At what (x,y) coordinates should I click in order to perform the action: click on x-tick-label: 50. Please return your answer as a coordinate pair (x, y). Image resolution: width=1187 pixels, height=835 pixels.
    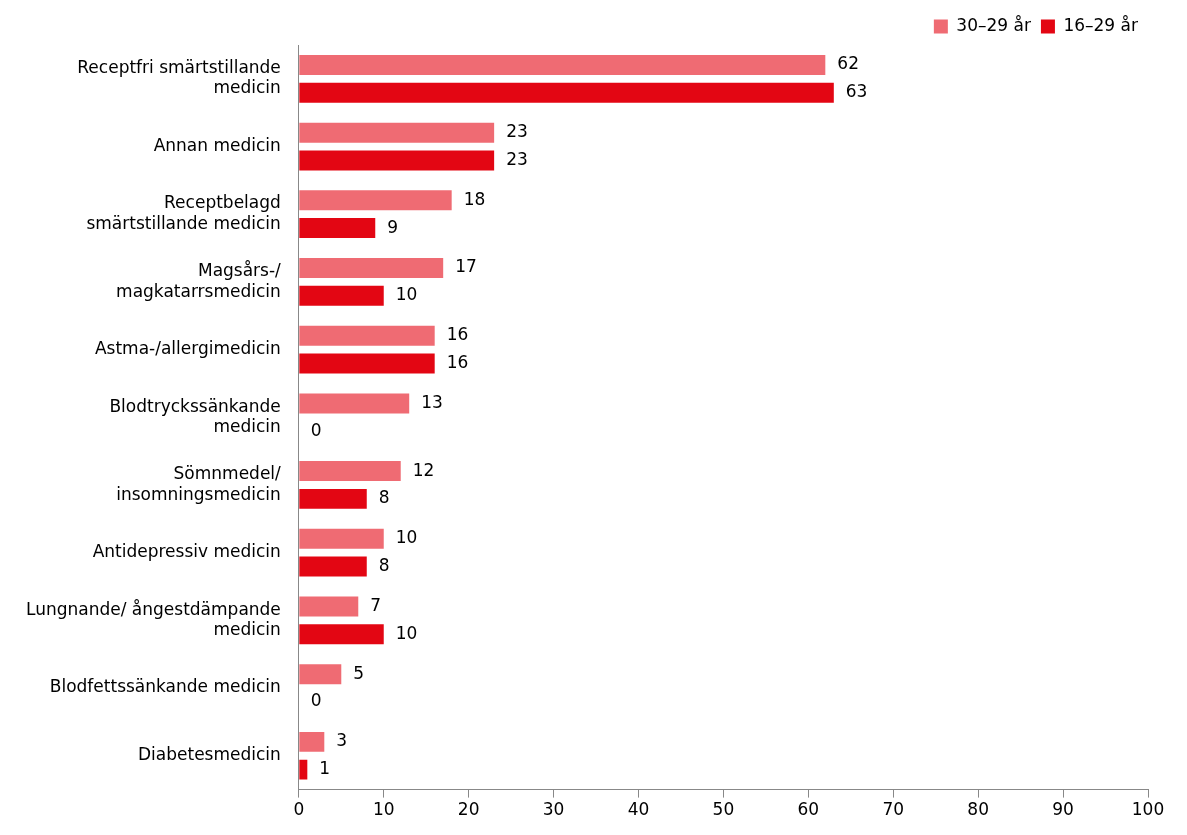
    Looking at the image, I should click on (723, 809).